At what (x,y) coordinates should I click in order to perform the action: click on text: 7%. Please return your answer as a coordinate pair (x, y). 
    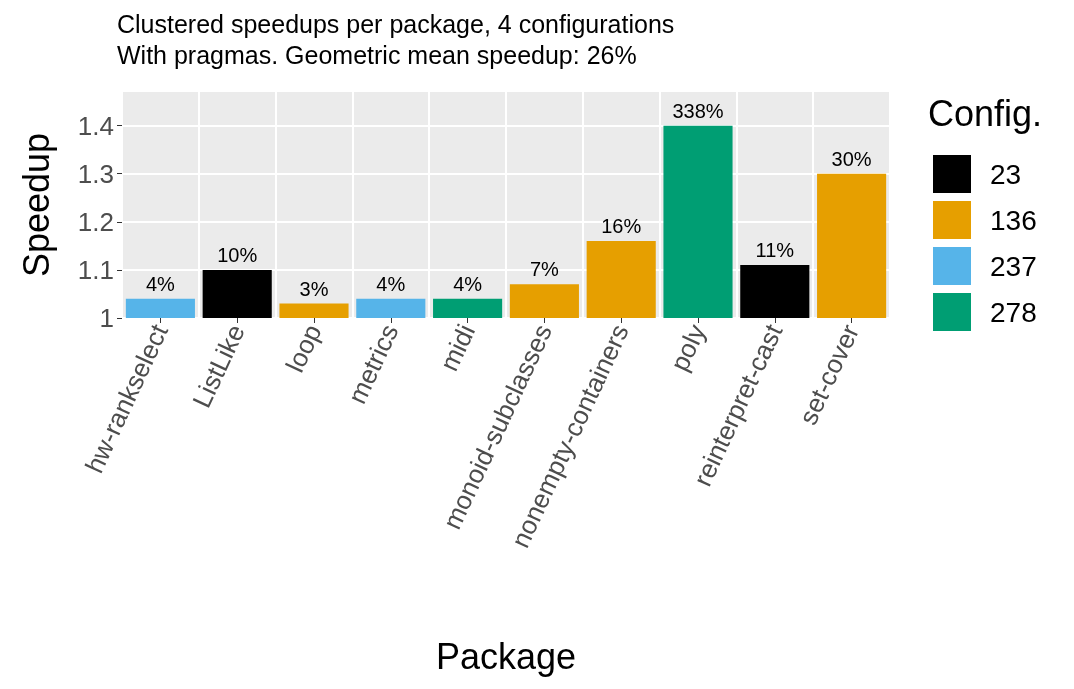
    Looking at the image, I should click on (544, 269).